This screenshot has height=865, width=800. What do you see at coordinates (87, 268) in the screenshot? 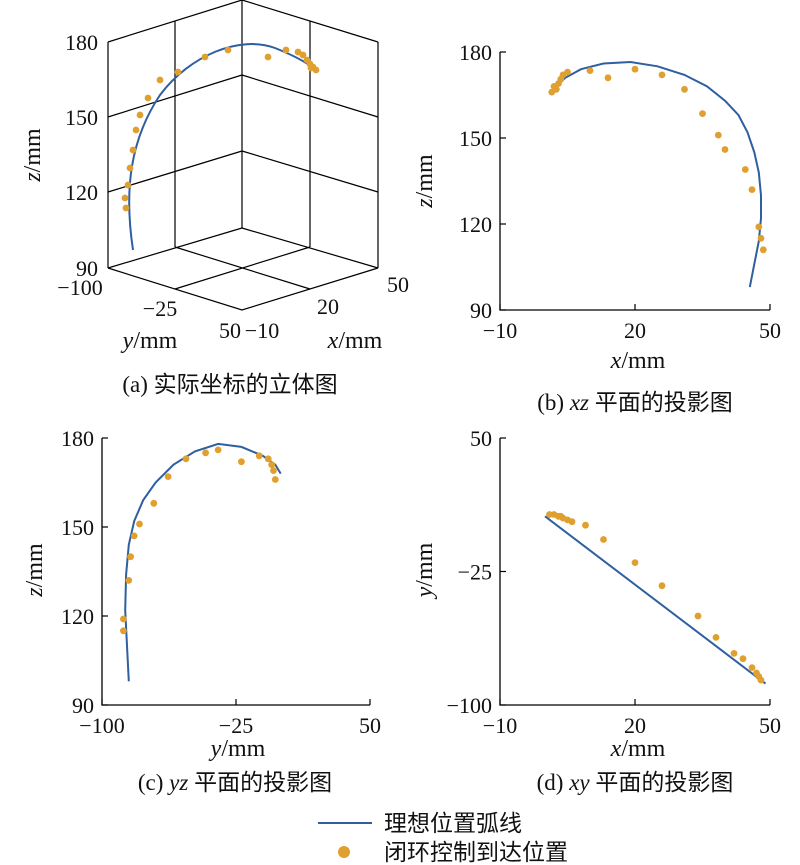
I see `panel-a-ztick-label: 90` at bounding box center [87, 268].